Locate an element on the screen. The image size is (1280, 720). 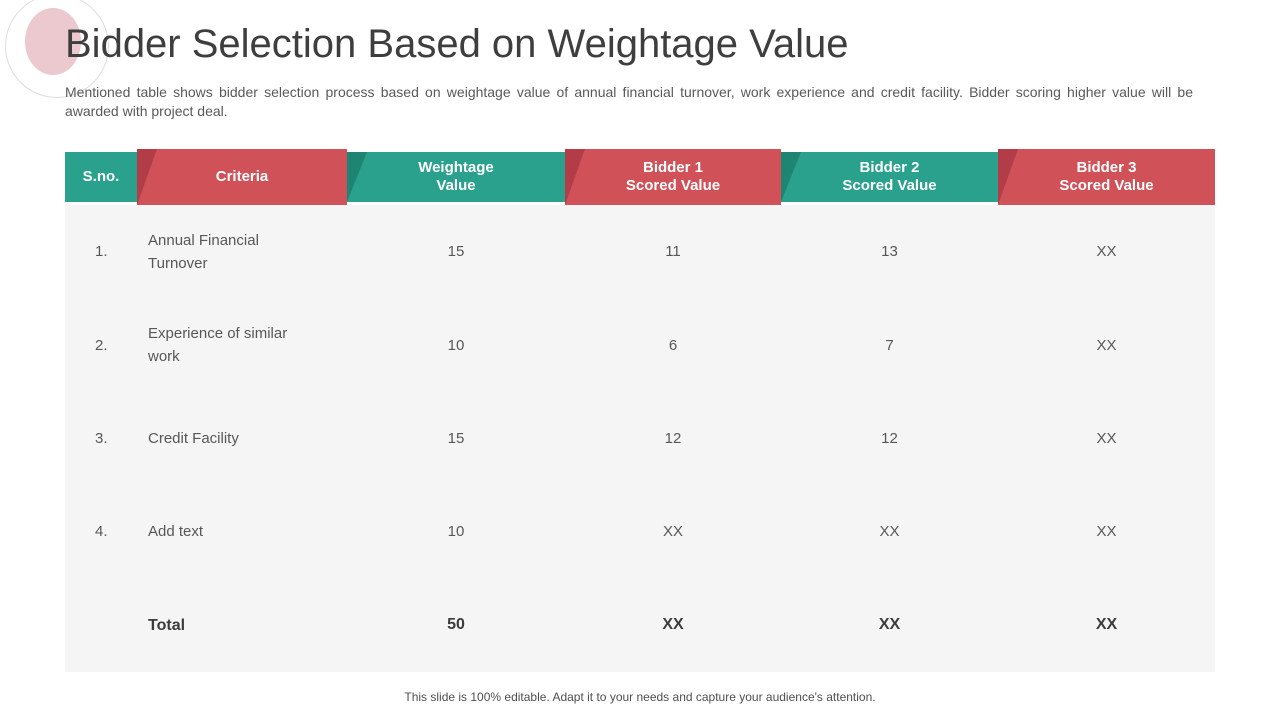
cell-bidder2: 12 is located at coordinates (889, 438).